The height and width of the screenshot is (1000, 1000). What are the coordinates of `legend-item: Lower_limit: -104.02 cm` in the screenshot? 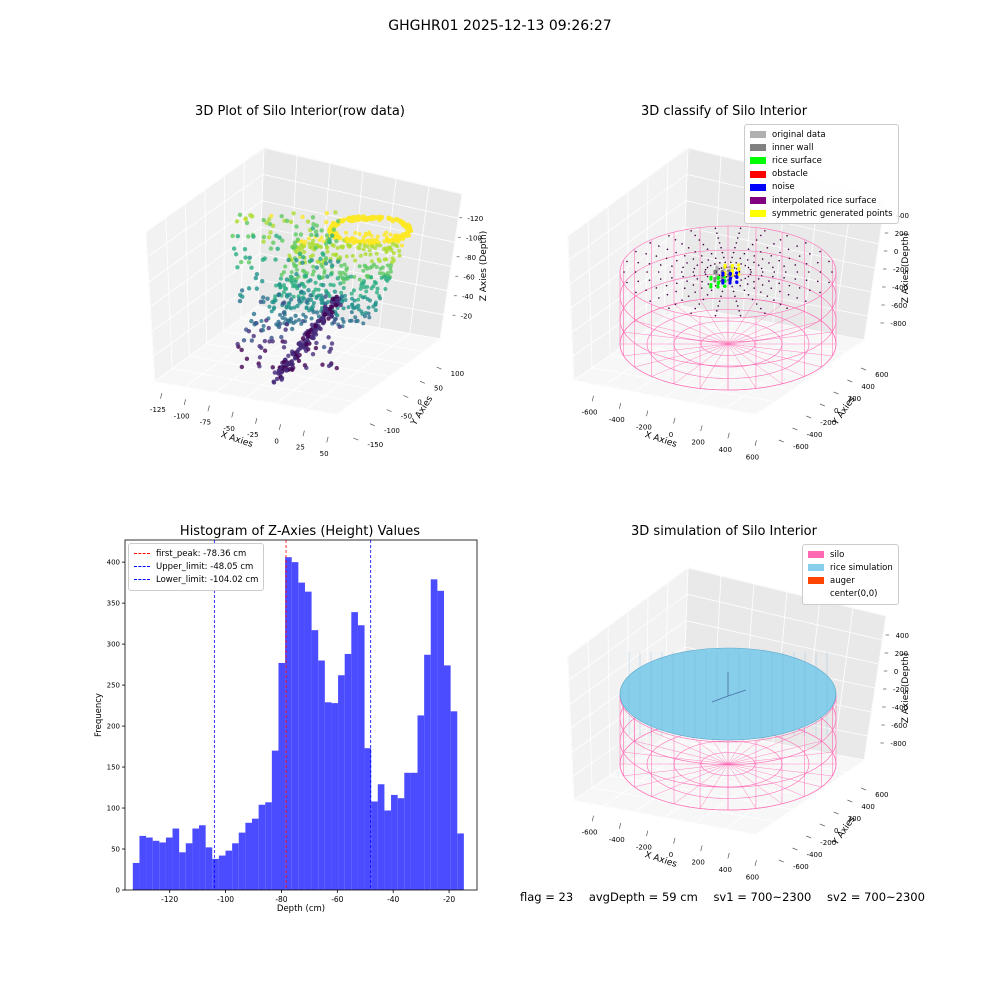 It's located at (196, 579).